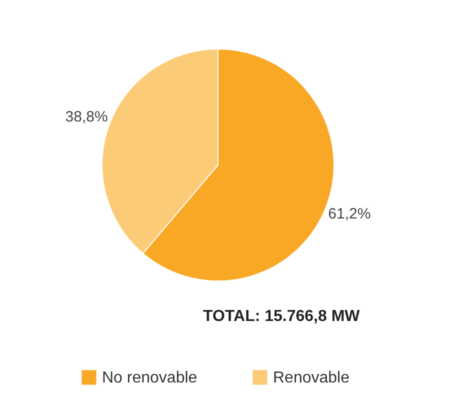 This screenshot has height=407, width=468. Describe the element at coordinates (281, 317) in the screenshot. I see `text: TOTAL: 15.766,8 MW` at that location.